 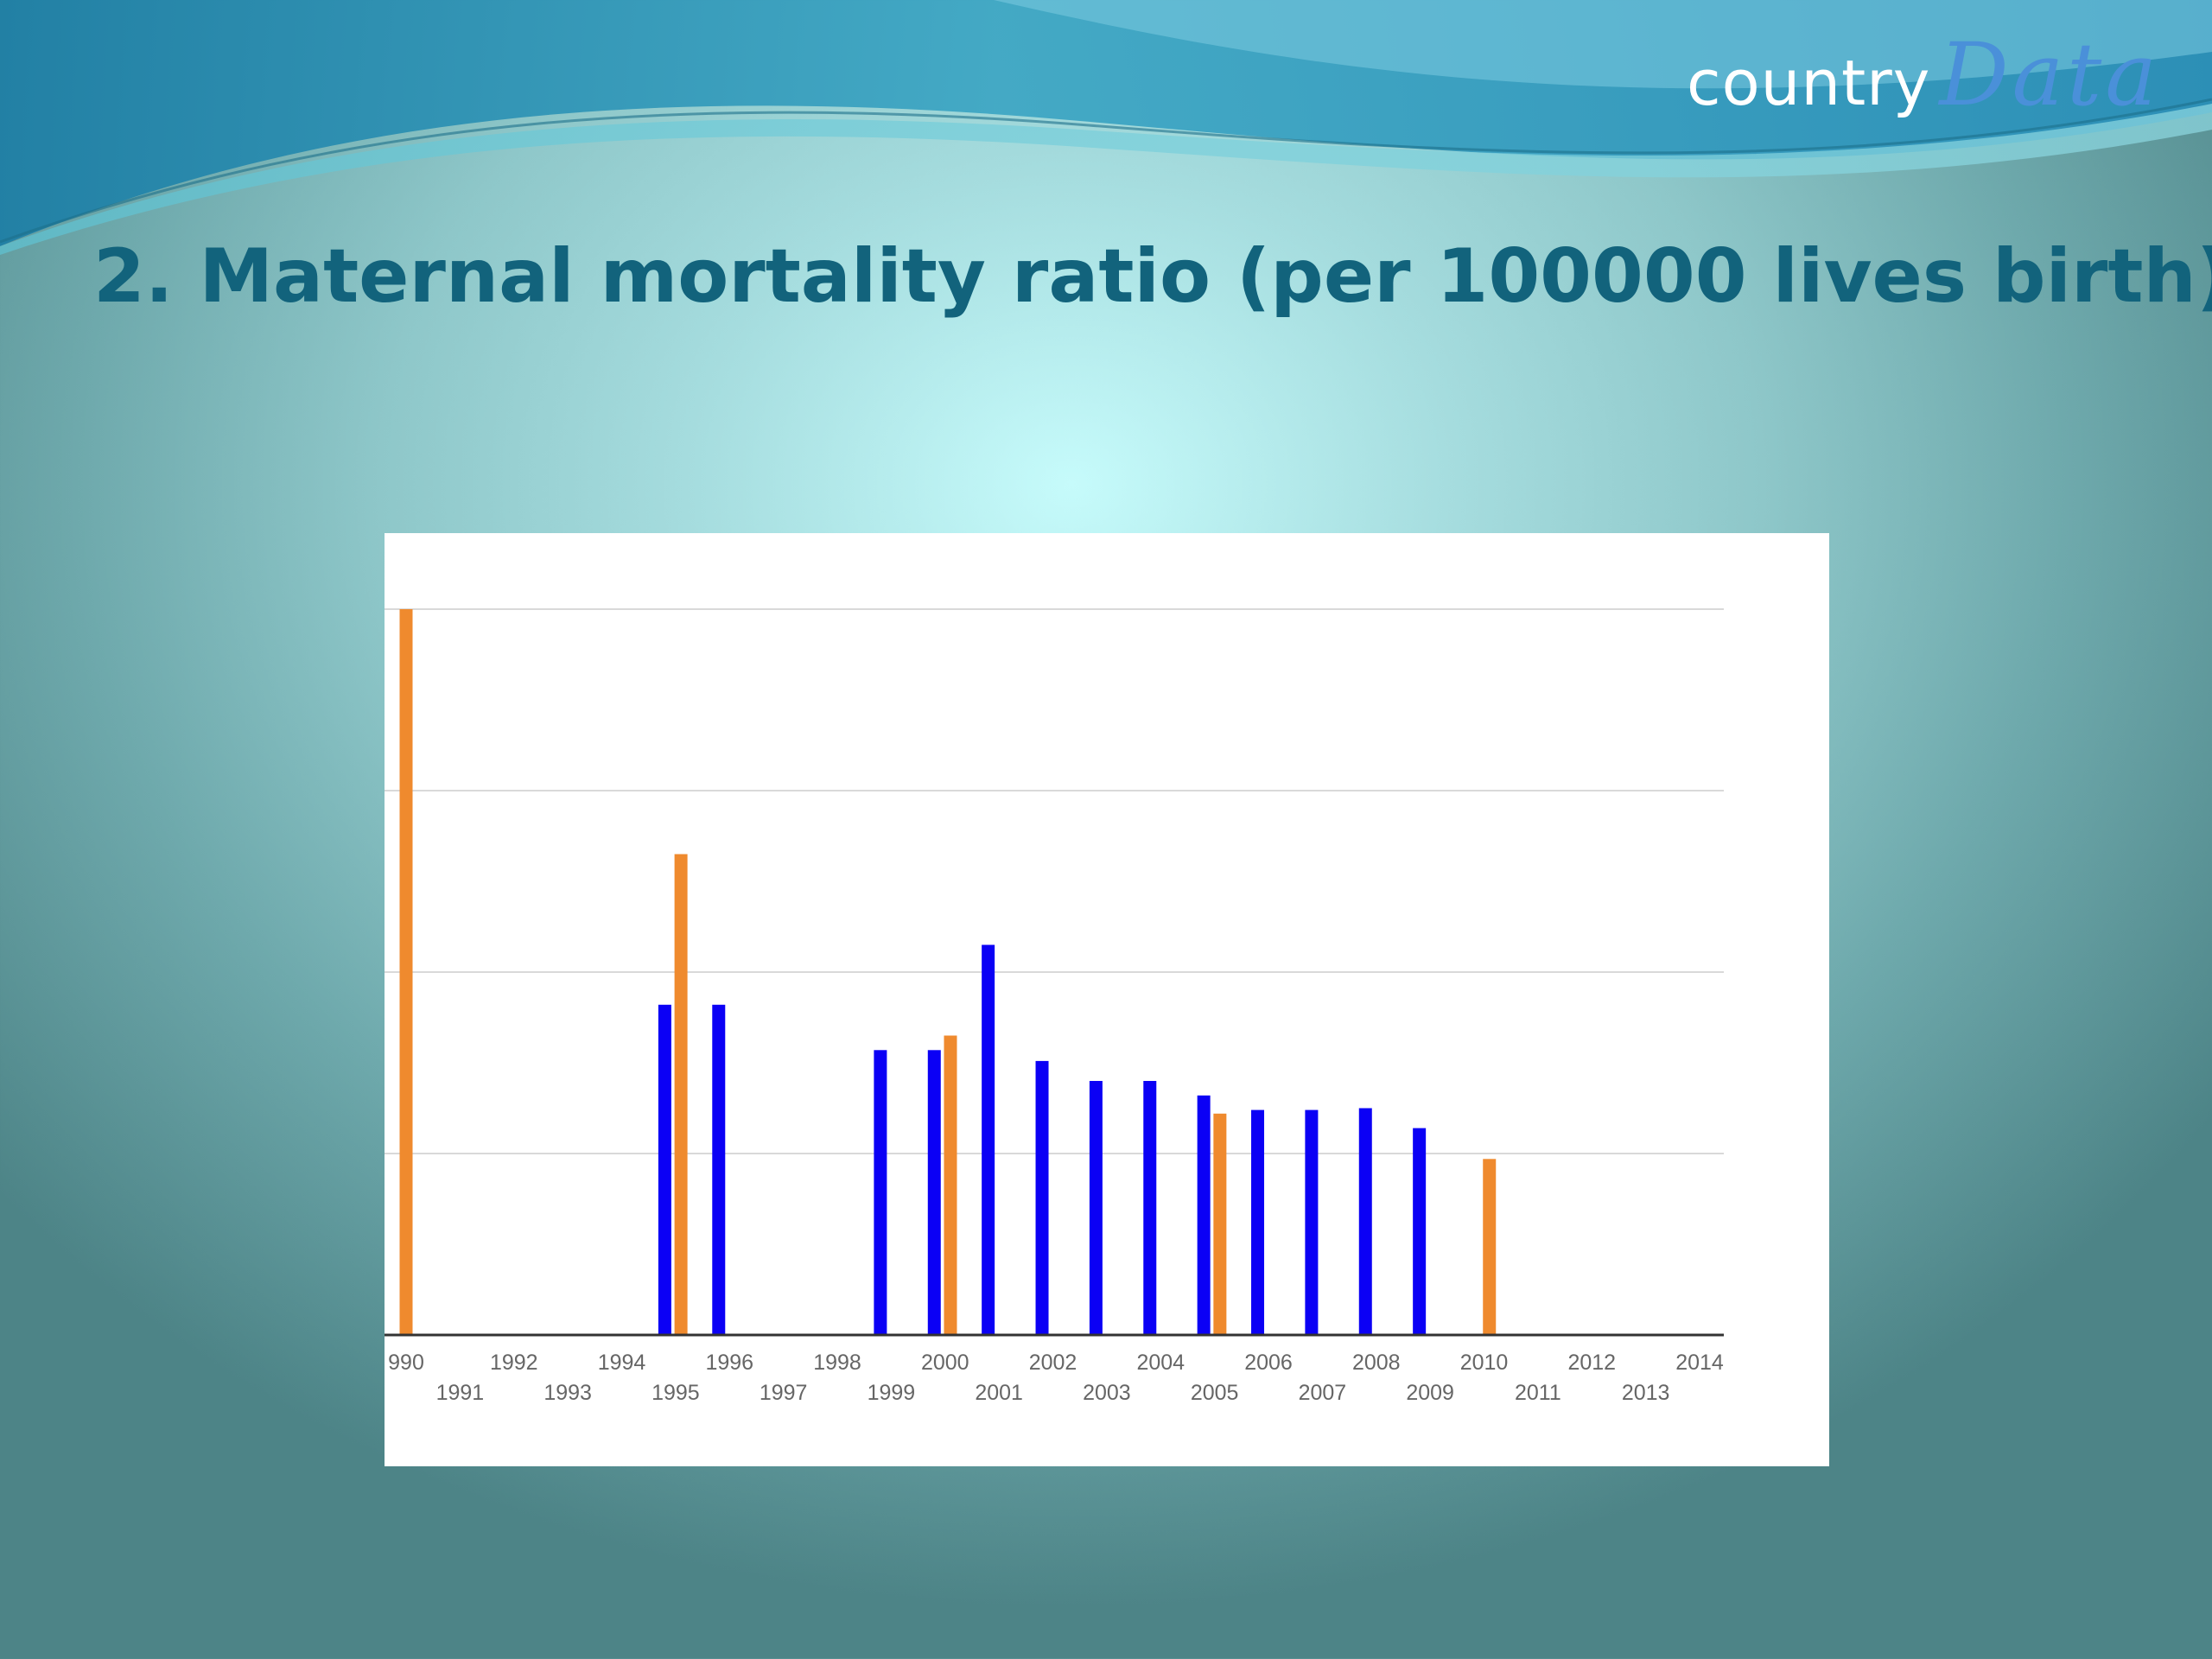 I want to click on x-tick-label-16: 2006, so click(x=1268, y=1363).